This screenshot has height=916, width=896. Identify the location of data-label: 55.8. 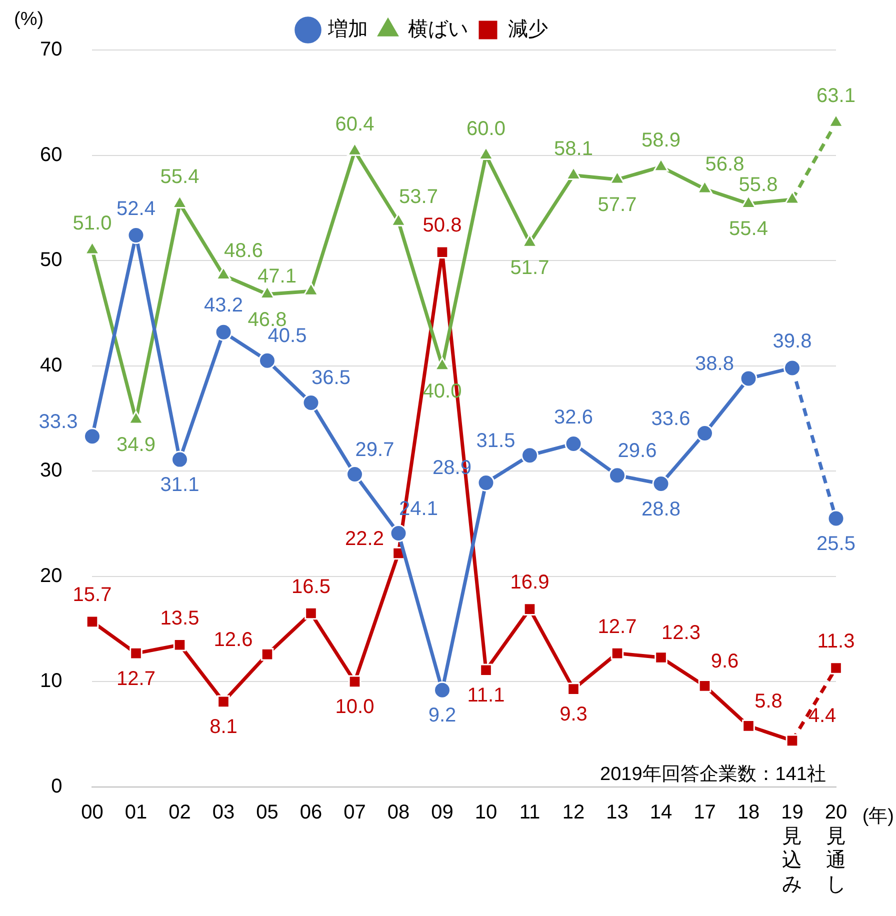
(758, 185).